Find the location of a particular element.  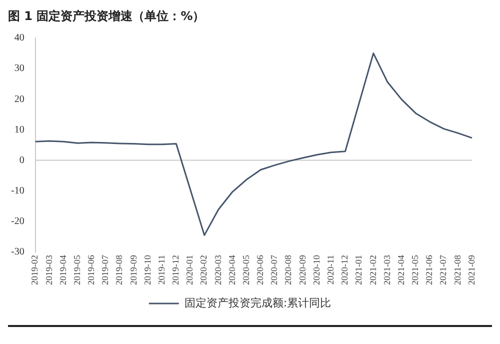

x-tick-label: 2019-10 is located at coordinates (147, 270).